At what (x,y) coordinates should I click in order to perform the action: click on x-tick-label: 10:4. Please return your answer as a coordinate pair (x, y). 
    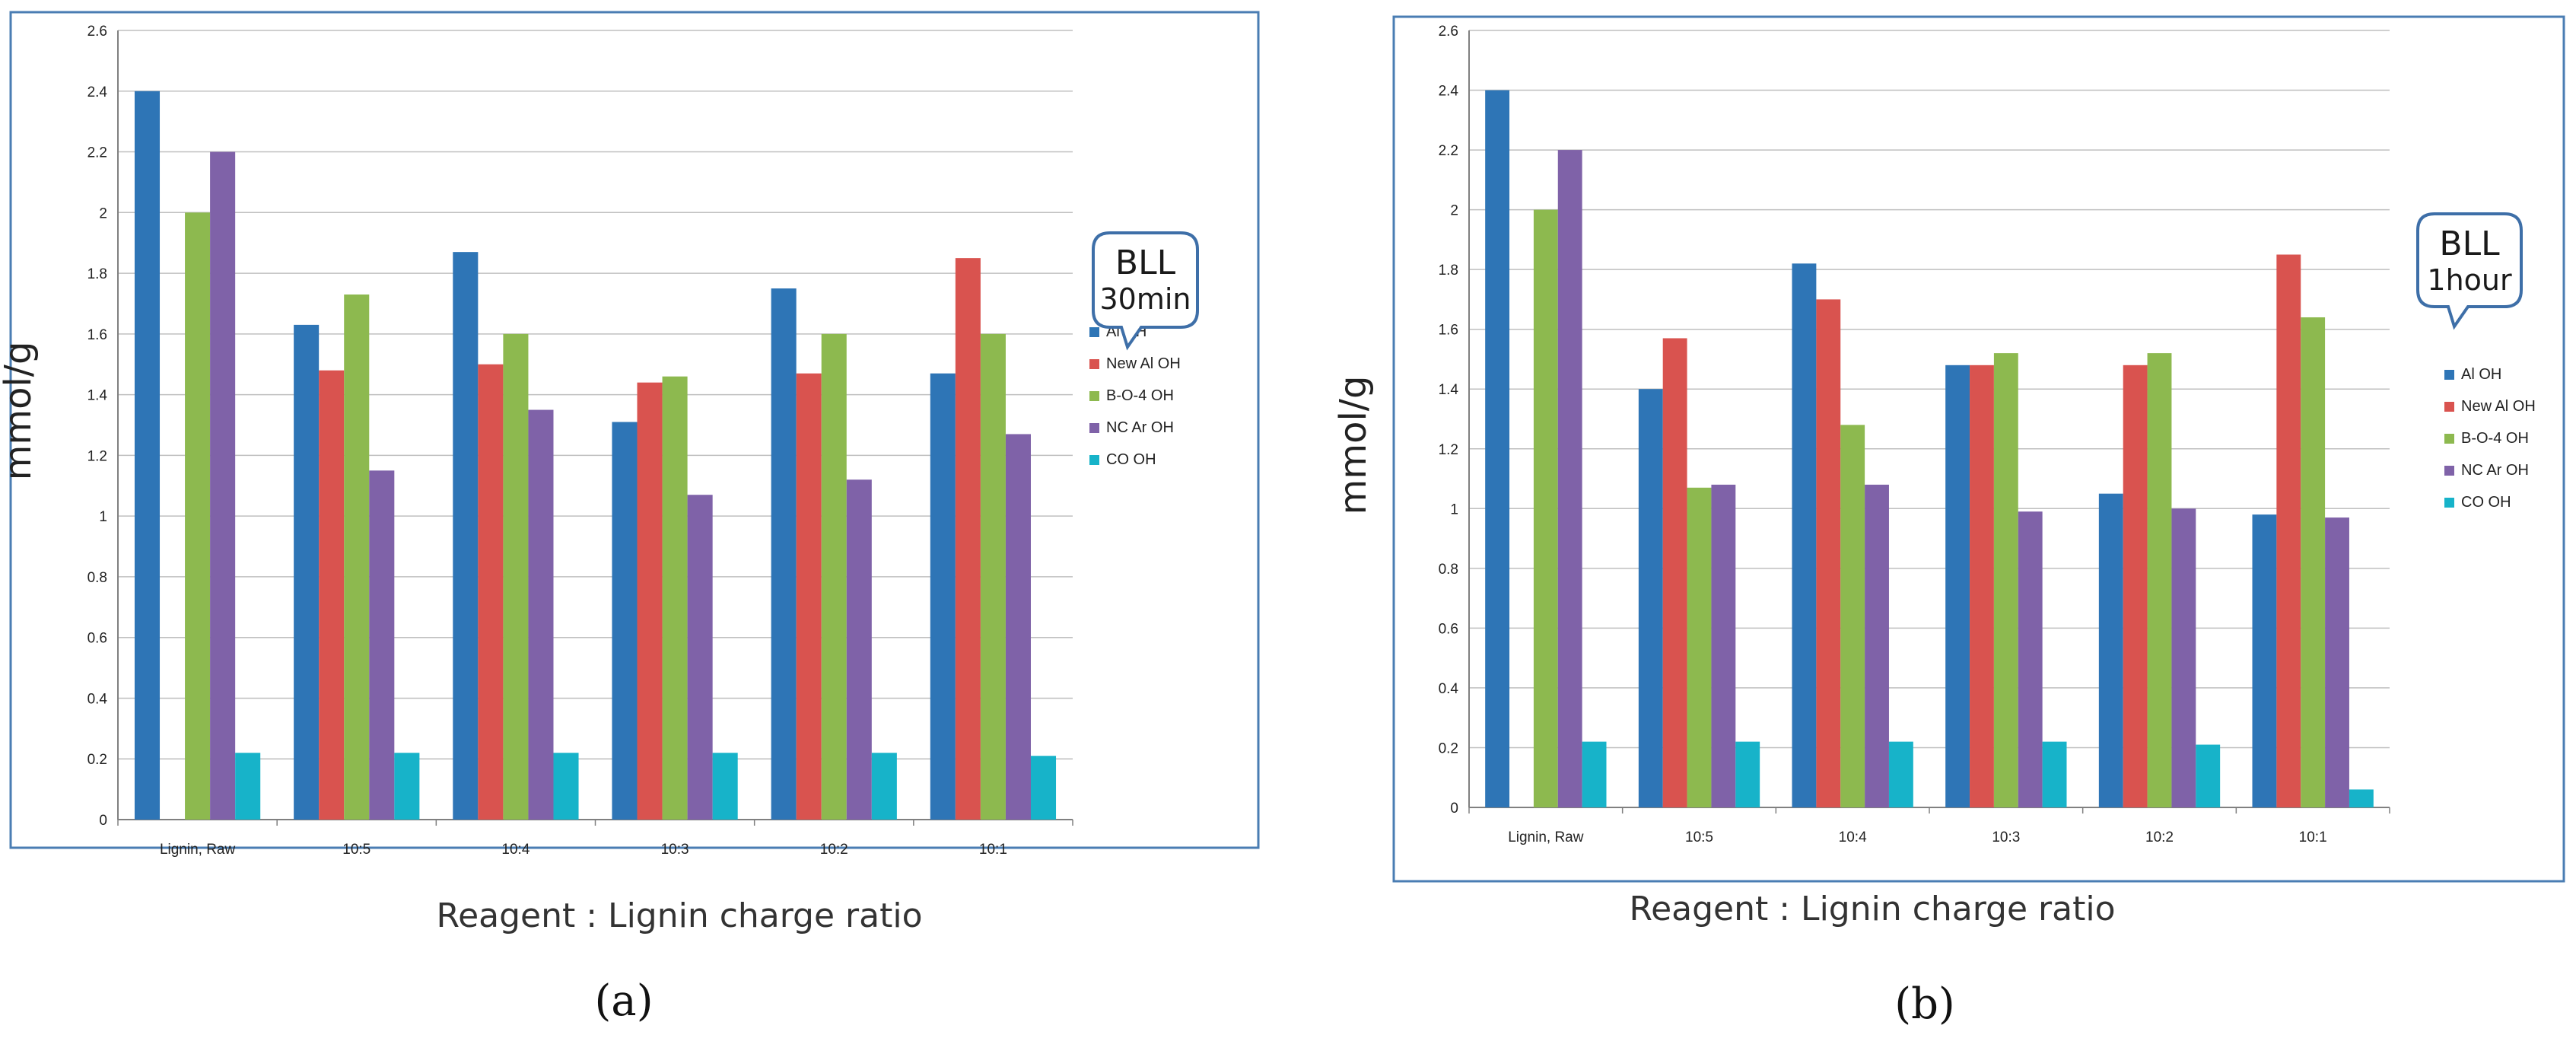
    Looking at the image, I should click on (1853, 837).